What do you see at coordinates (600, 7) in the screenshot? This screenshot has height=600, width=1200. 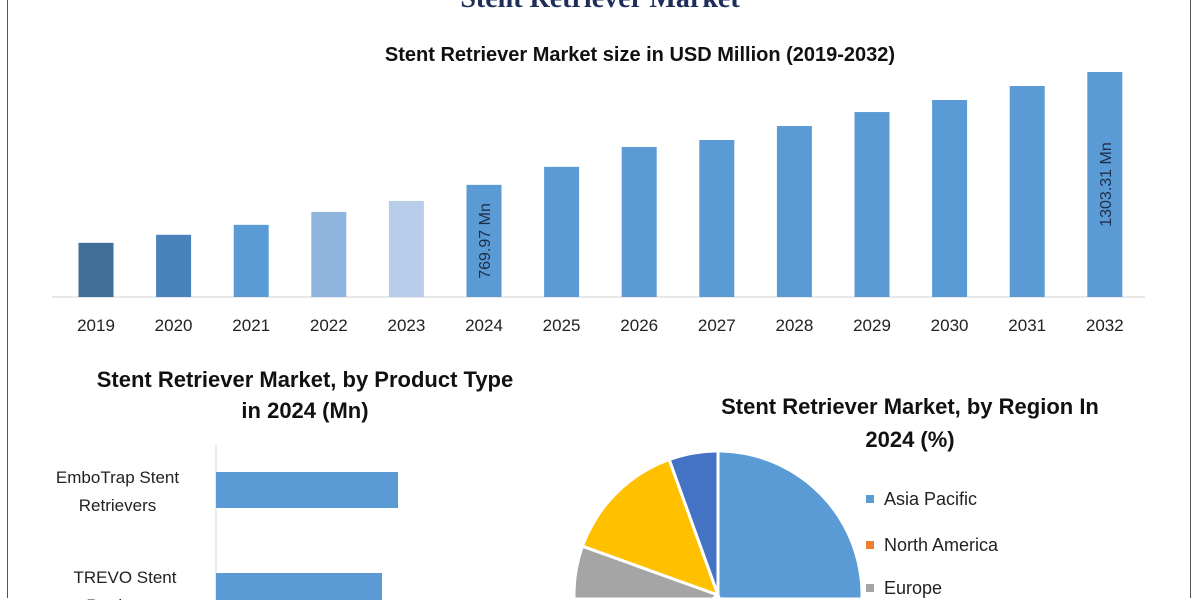 I see `main-title: Stent Retriever Market` at bounding box center [600, 7].